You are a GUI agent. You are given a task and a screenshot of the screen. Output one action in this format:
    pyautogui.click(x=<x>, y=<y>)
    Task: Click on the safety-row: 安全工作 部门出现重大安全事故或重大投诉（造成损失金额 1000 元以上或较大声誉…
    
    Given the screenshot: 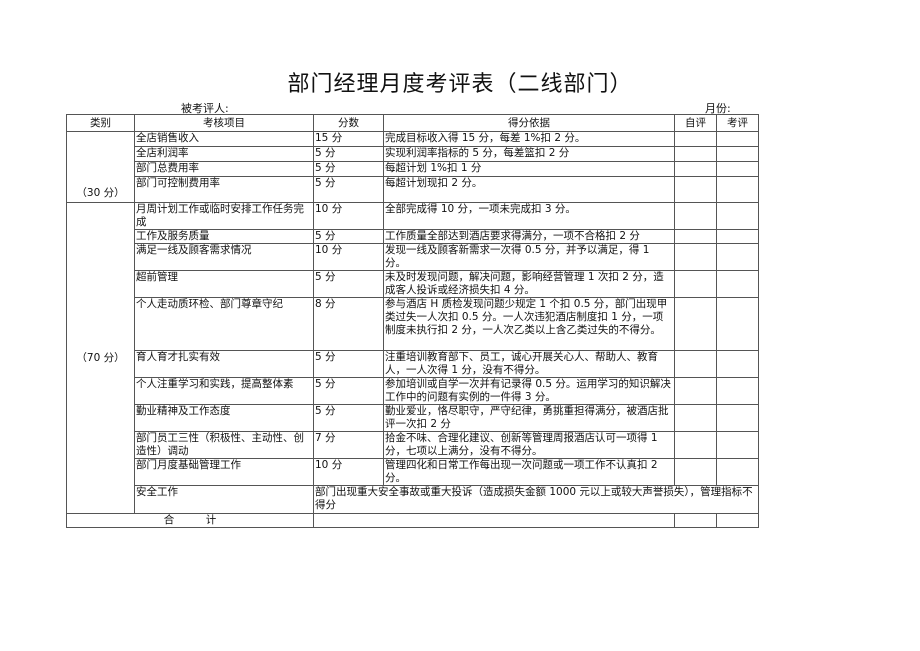 What is the action you would take?
    pyautogui.click(x=413, y=499)
    